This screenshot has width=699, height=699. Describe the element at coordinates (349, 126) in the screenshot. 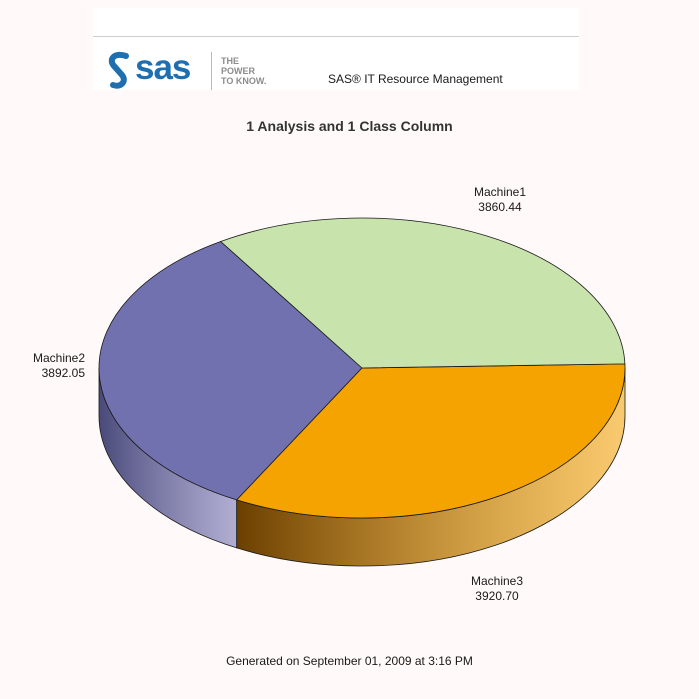

I see `chart-title: 1 Analysis and 1 Class Column` at that location.